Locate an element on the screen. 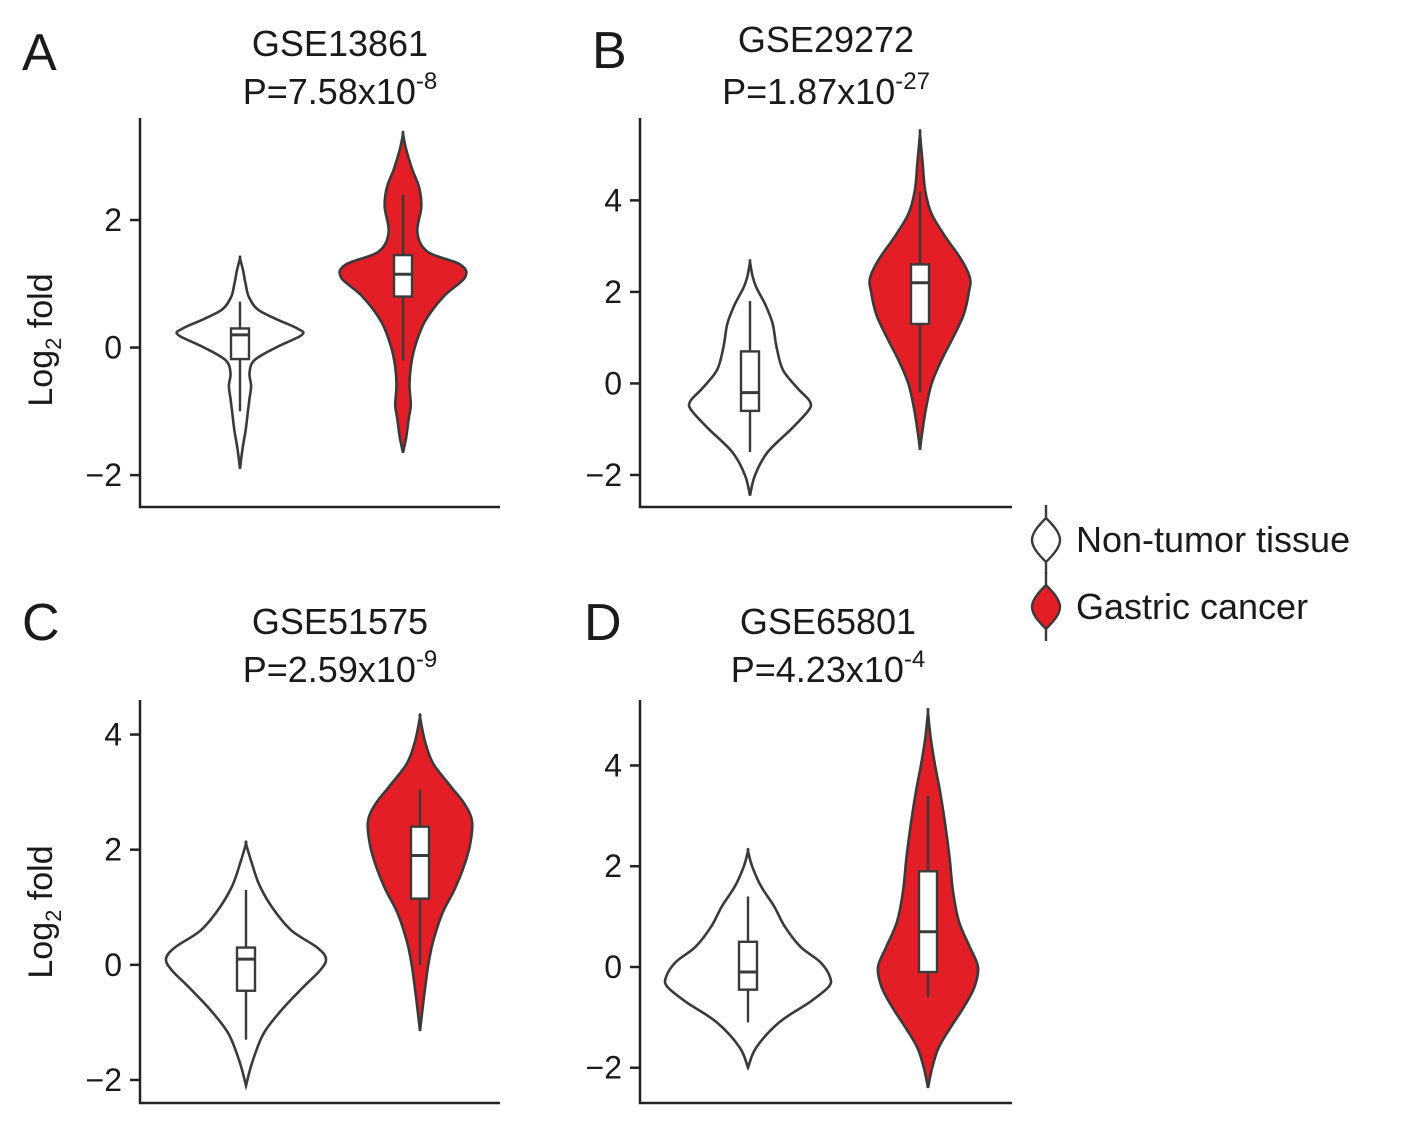 The width and height of the screenshot is (1417, 1125). legend-item-non-tumor: Non-tumor tissue is located at coordinates (1190, 539).